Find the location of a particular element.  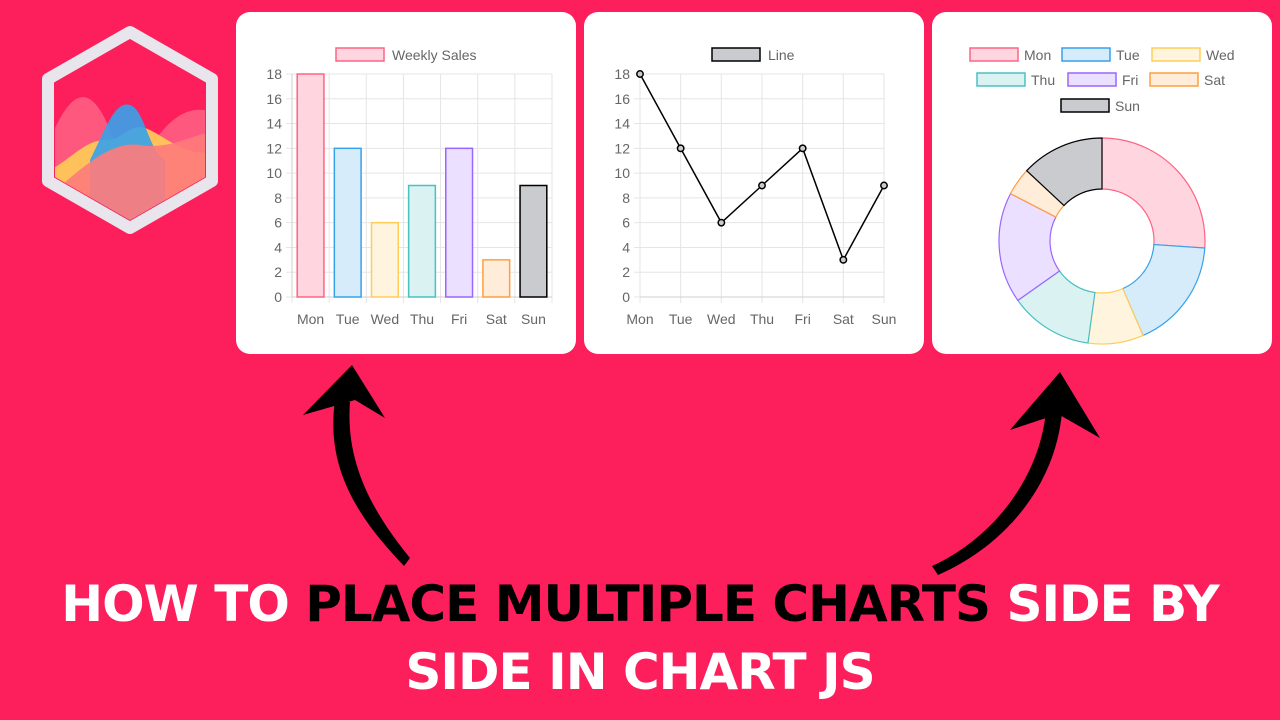

legend: Line is located at coordinates (753, 55).